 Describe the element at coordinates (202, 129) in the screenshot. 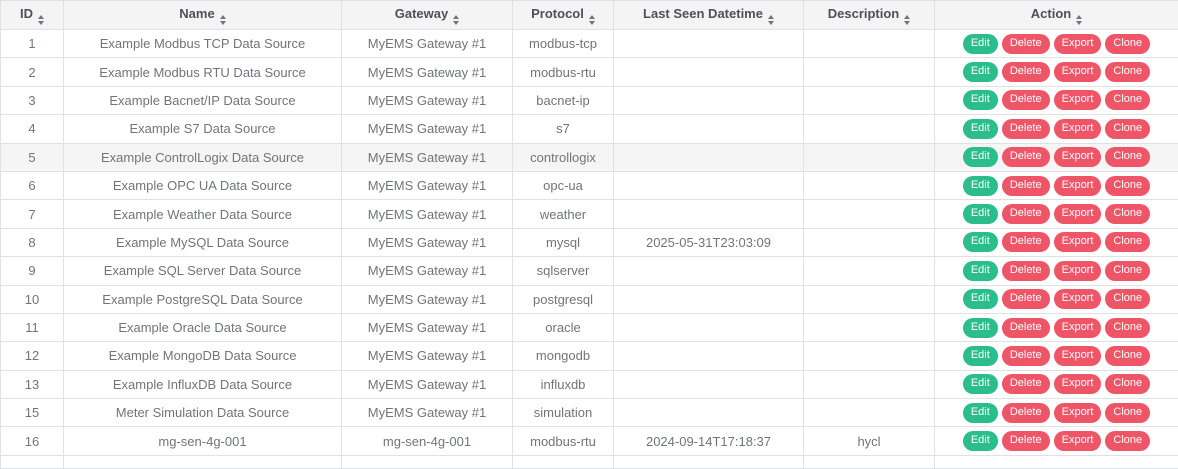

I see `cell-name: Example S7 Data Source` at that location.